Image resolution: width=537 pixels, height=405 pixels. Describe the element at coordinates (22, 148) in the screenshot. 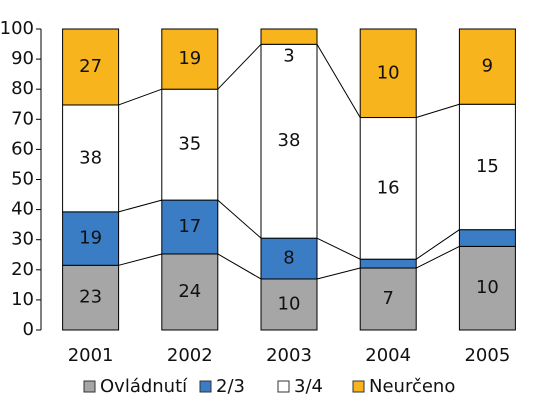

I see `y-tick-label: 60` at that location.